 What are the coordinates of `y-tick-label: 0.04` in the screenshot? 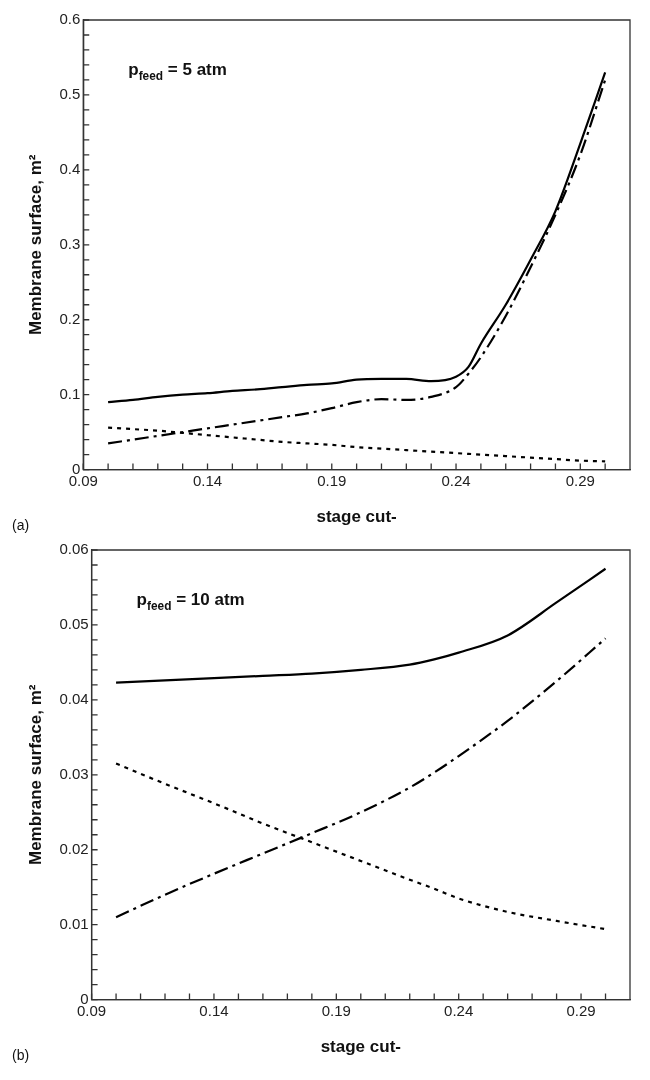 It's located at (74, 699).